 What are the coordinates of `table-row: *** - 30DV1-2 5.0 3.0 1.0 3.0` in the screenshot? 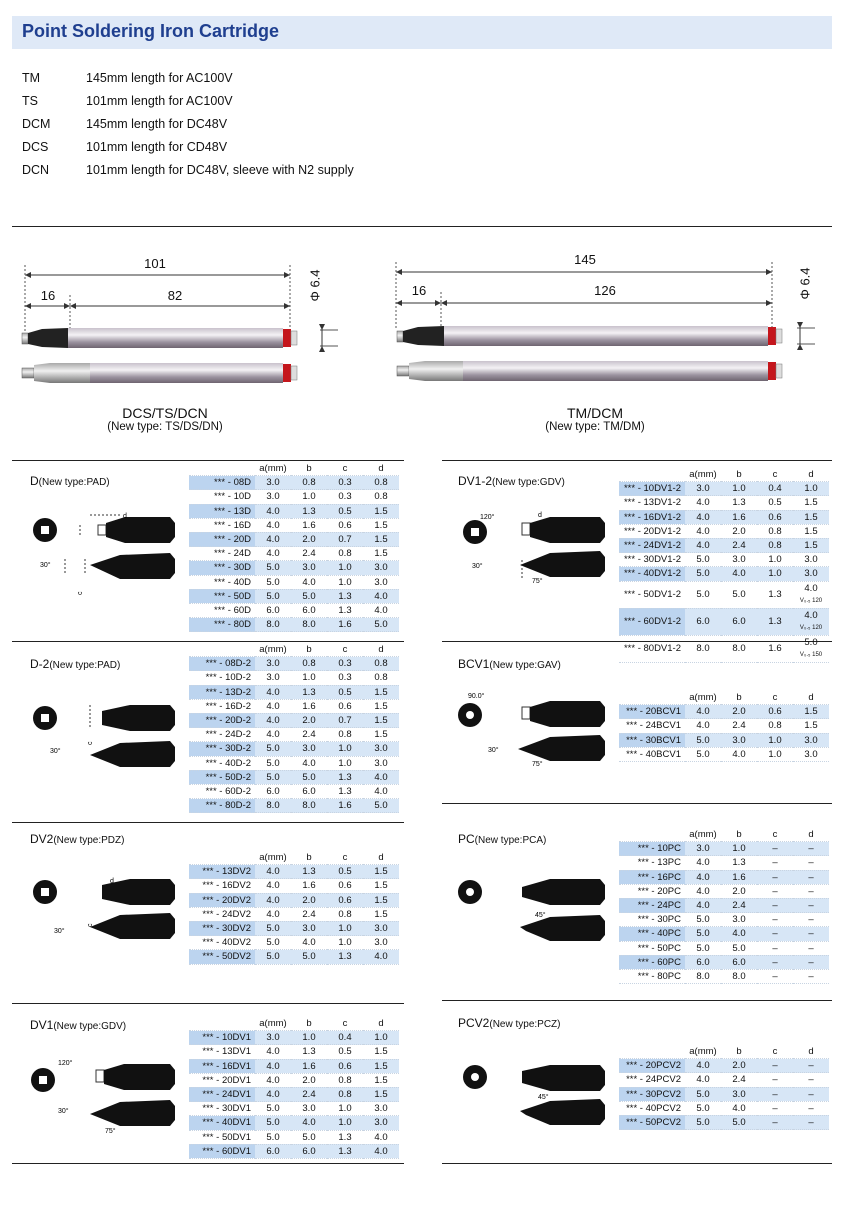 It's located at (724, 560).